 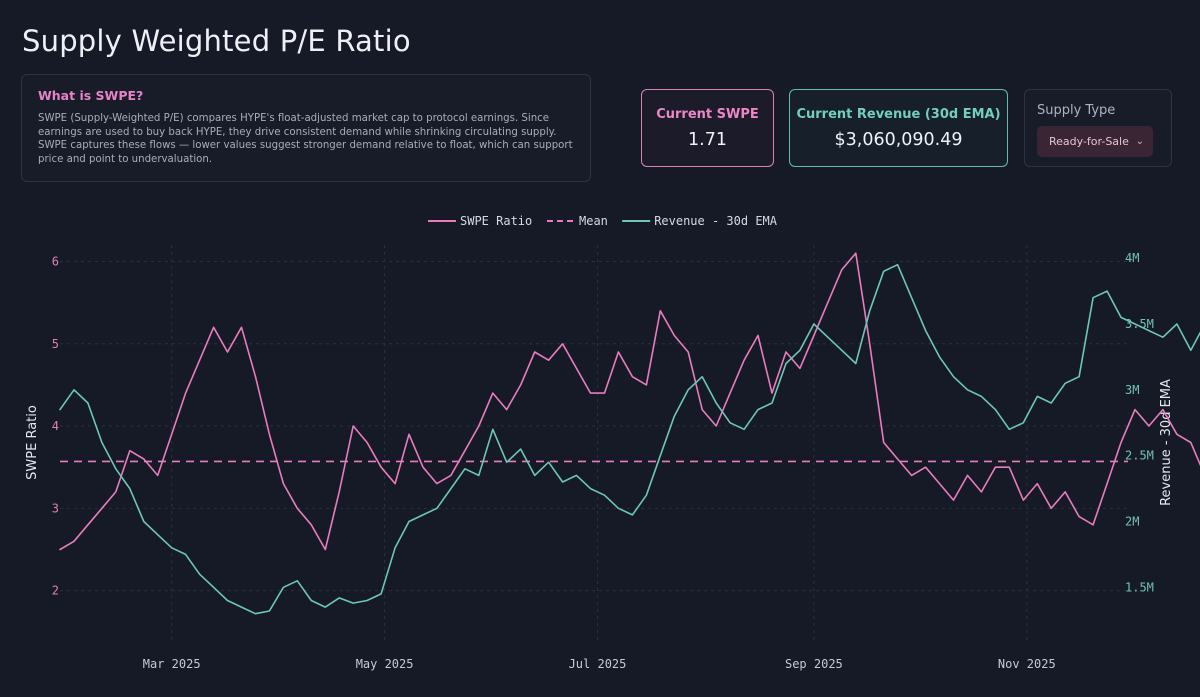 What do you see at coordinates (1166, 442) in the screenshot?
I see `y-right-axis-title: Revenue - 30d EMA` at bounding box center [1166, 442].